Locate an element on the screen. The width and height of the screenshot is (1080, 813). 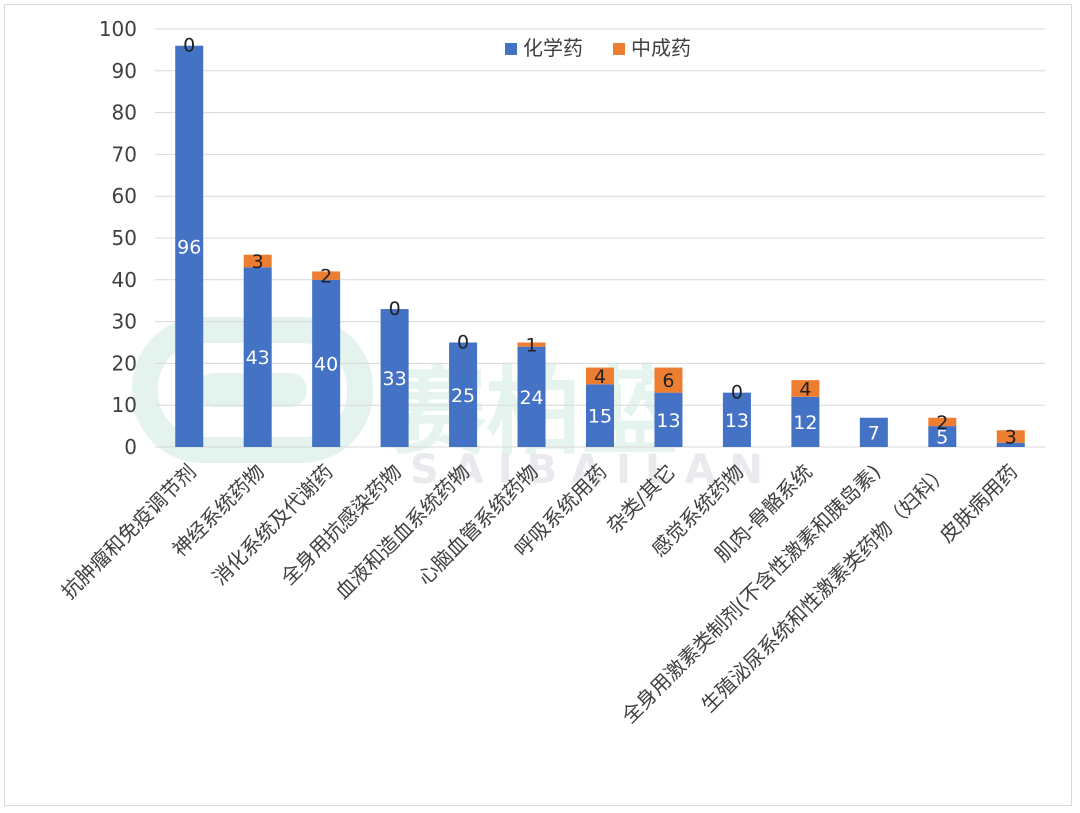
y-tick-label: 100 is located at coordinates (118, 29).